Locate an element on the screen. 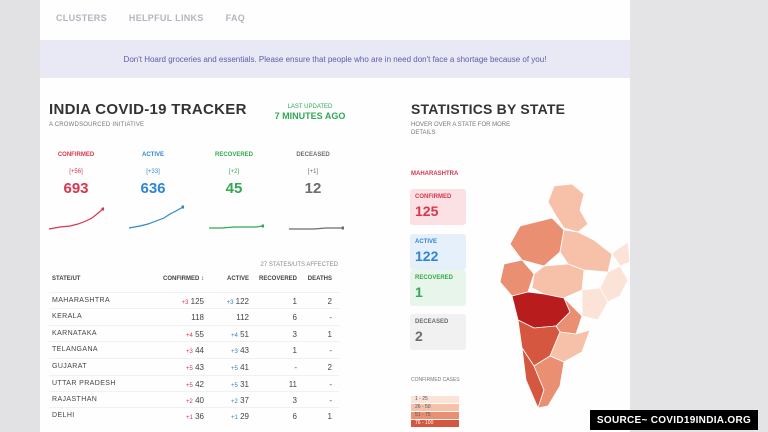 The height and width of the screenshot is (432, 768). active-cell: +3 122 is located at coordinates (237, 301).